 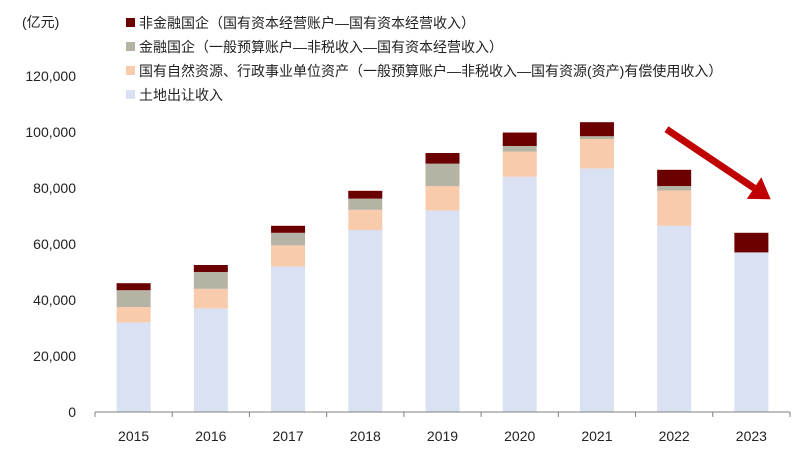 What do you see at coordinates (424, 94) in the screenshot?
I see `legend-item: 土地出让收入` at bounding box center [424, 94].